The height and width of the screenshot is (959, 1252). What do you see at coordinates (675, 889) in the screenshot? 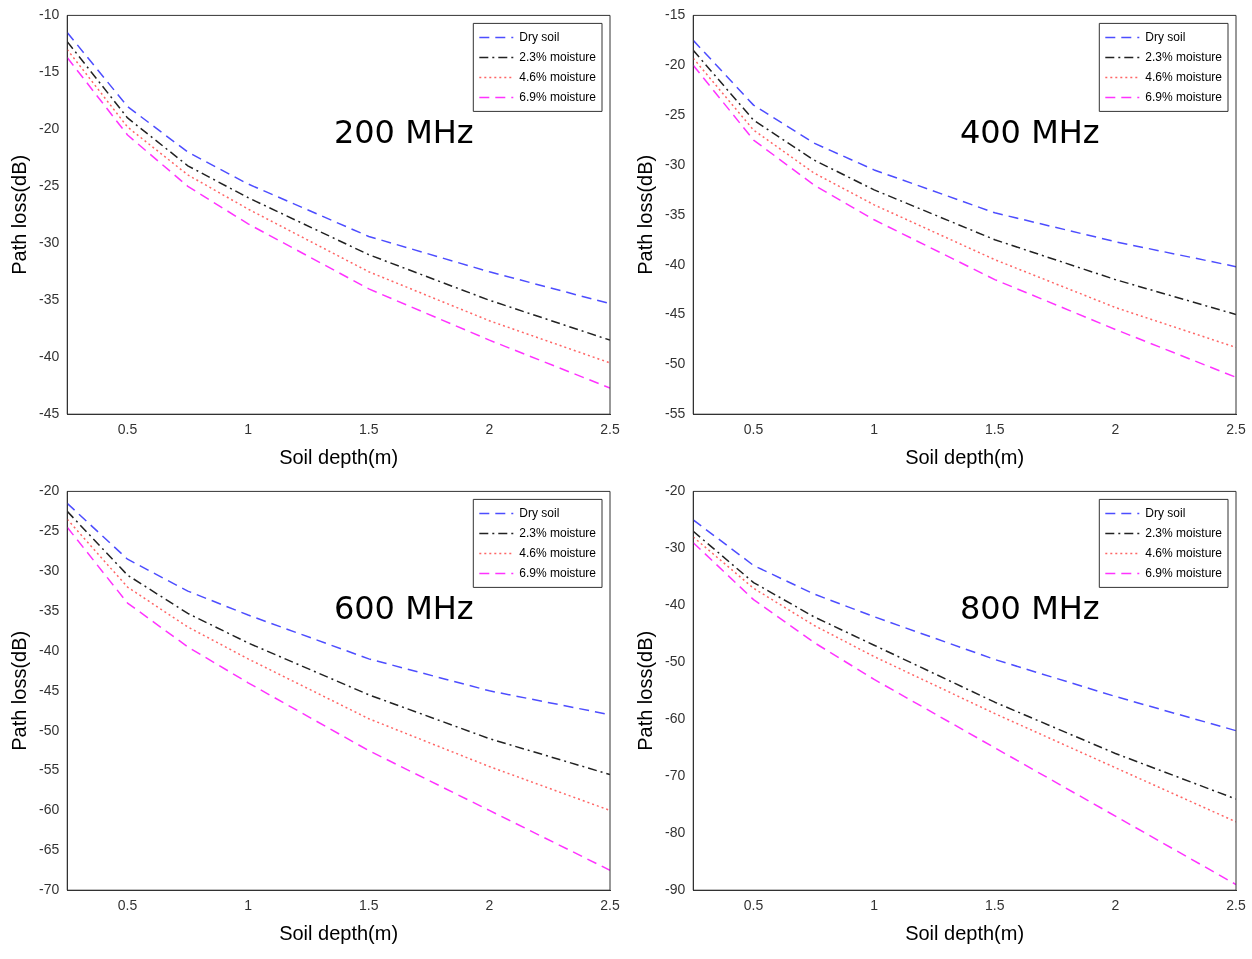
I see `y-tick-label: -90` at bounding box center [675, 889].